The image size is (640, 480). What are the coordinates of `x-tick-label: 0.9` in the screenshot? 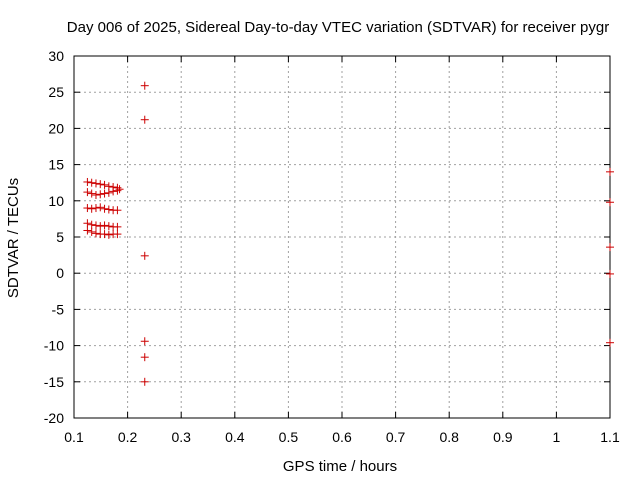 It's located at (503, 437).